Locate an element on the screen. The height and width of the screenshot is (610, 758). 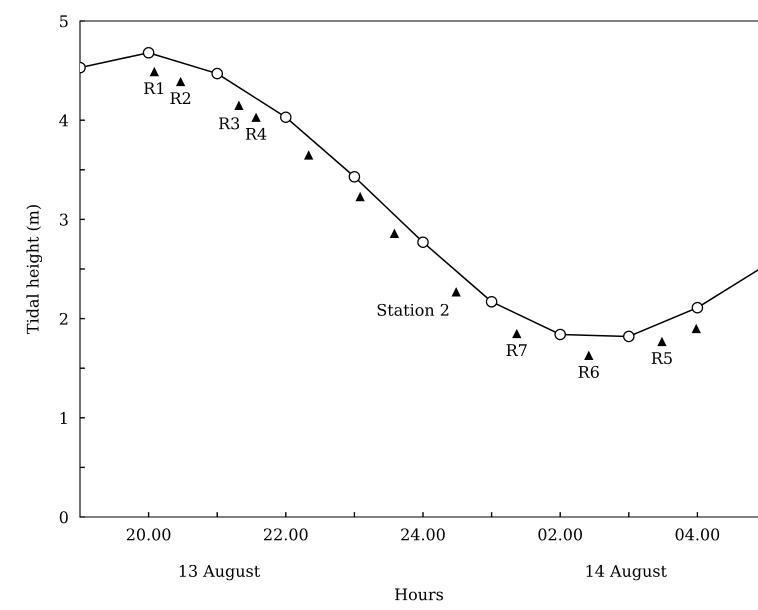
y-tick-label: 5 is located at coordinates (64, 21).